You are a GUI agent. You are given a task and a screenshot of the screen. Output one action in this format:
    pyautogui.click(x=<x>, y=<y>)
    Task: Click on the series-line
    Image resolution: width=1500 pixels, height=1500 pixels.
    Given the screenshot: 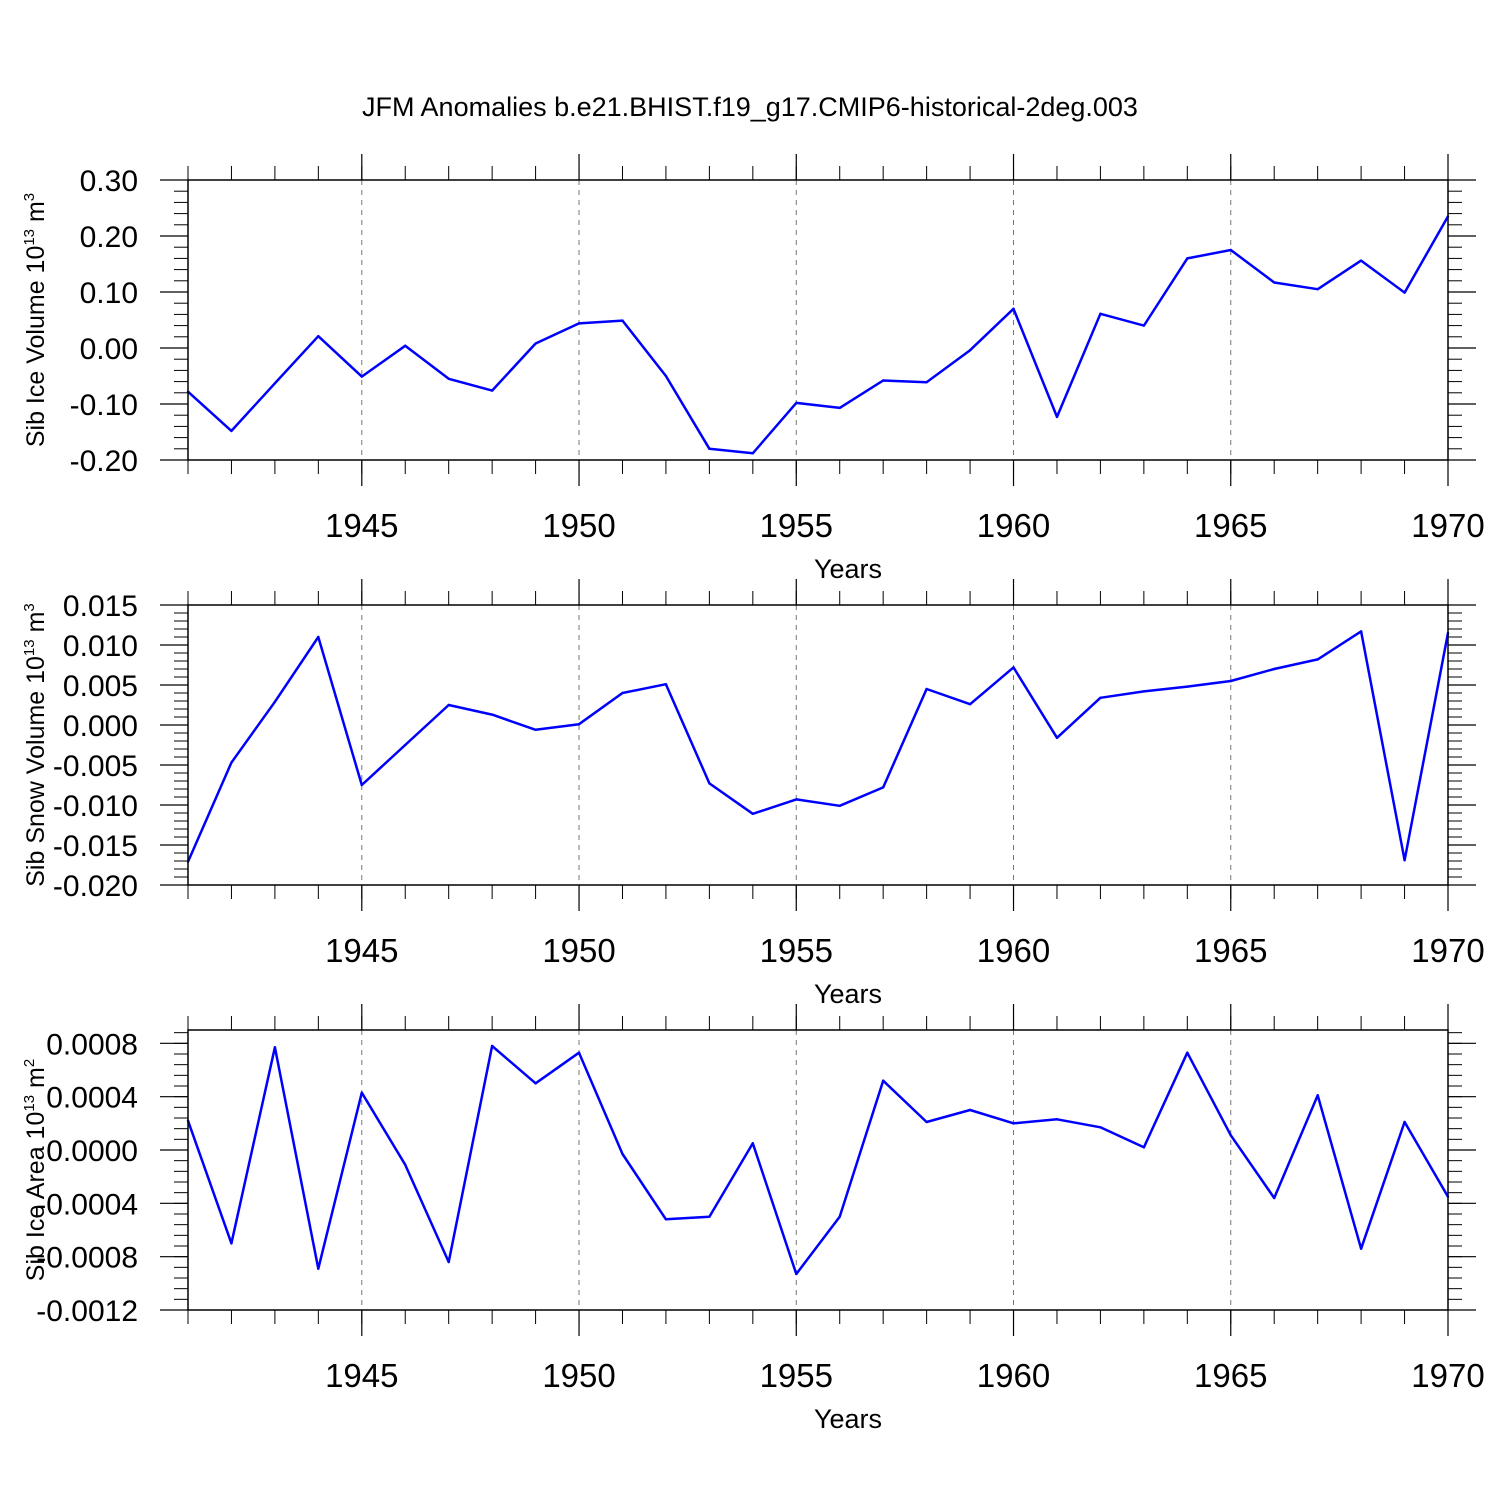 What is the action you would take?
    pyautogui.click(x=818, y=746)
    